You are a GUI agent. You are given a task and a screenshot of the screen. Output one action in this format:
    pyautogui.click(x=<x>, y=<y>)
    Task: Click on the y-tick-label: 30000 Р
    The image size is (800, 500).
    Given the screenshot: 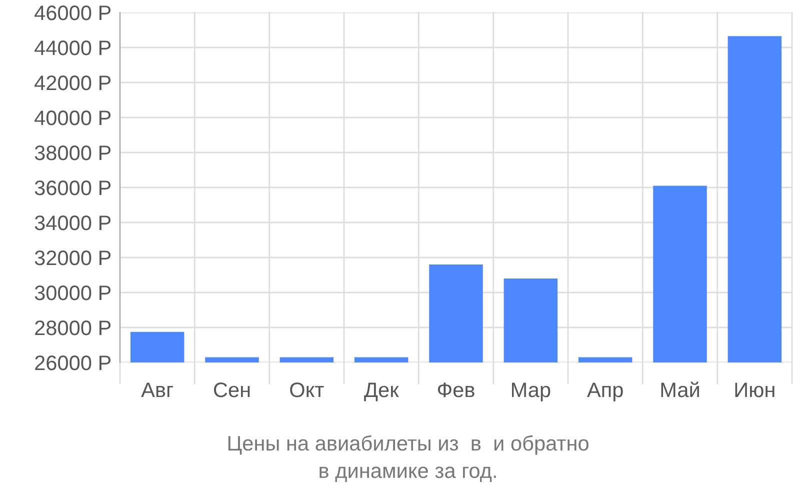 What is the action you would take?
    pyautogui.click(x=72, y=293)
    